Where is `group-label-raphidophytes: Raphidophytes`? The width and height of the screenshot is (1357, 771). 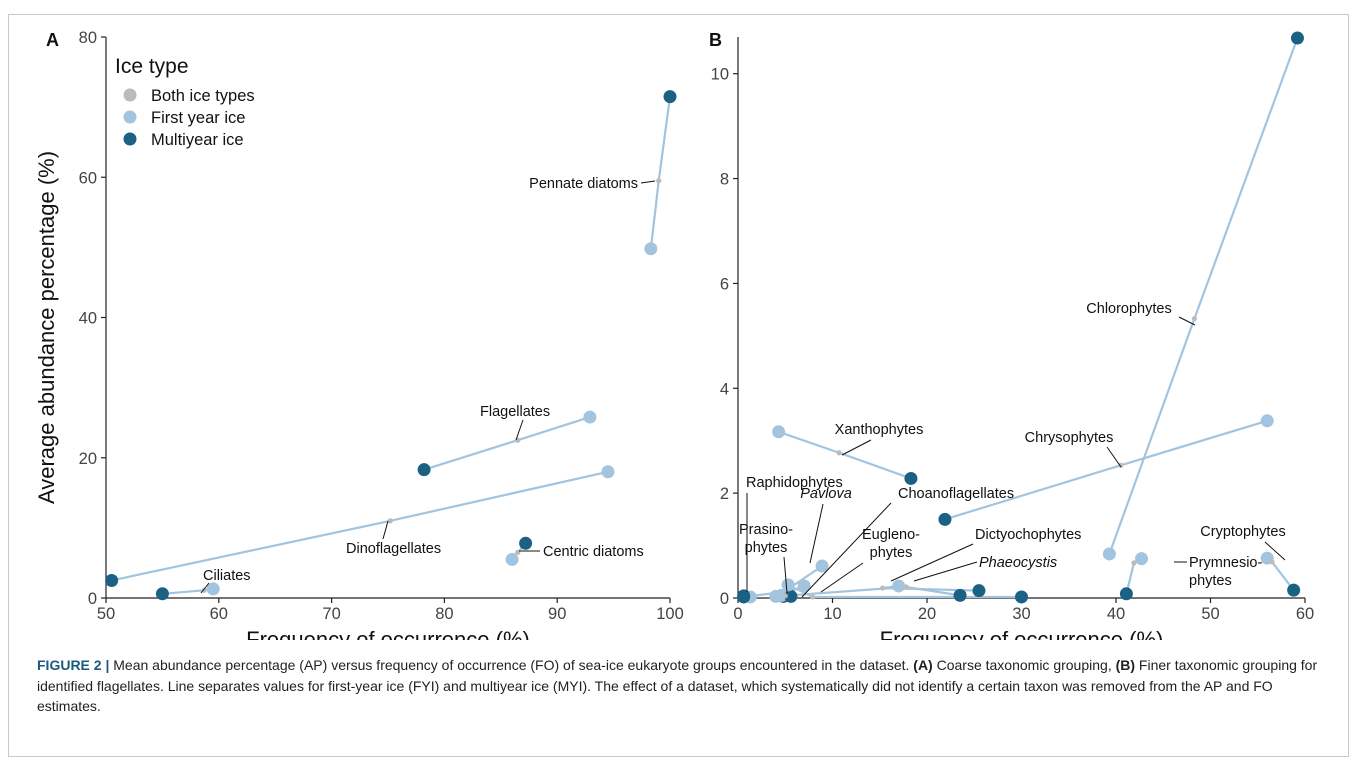
group-label-raphidophytes: Raphidophytes is located at coordinates (794, 483).